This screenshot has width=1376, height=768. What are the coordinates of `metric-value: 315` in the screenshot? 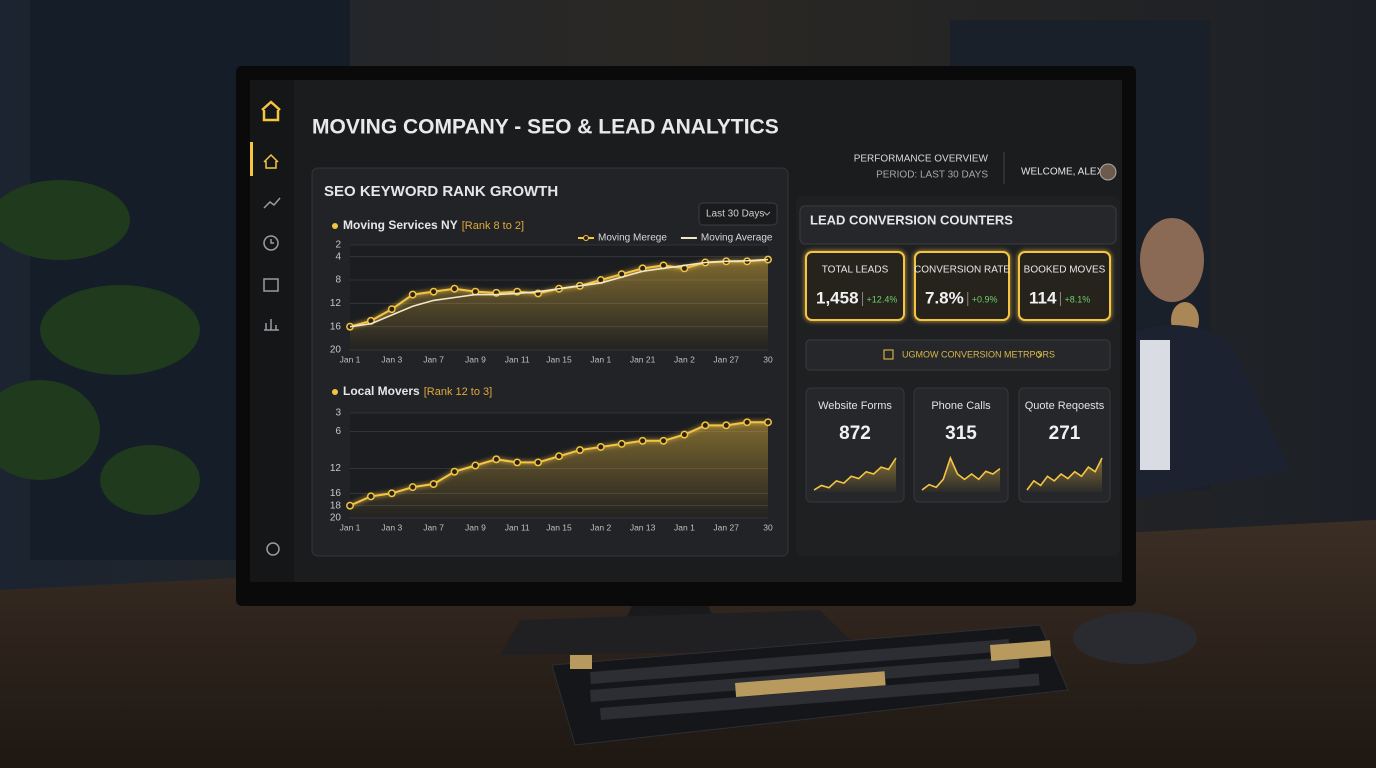 It's located at (961, 433).